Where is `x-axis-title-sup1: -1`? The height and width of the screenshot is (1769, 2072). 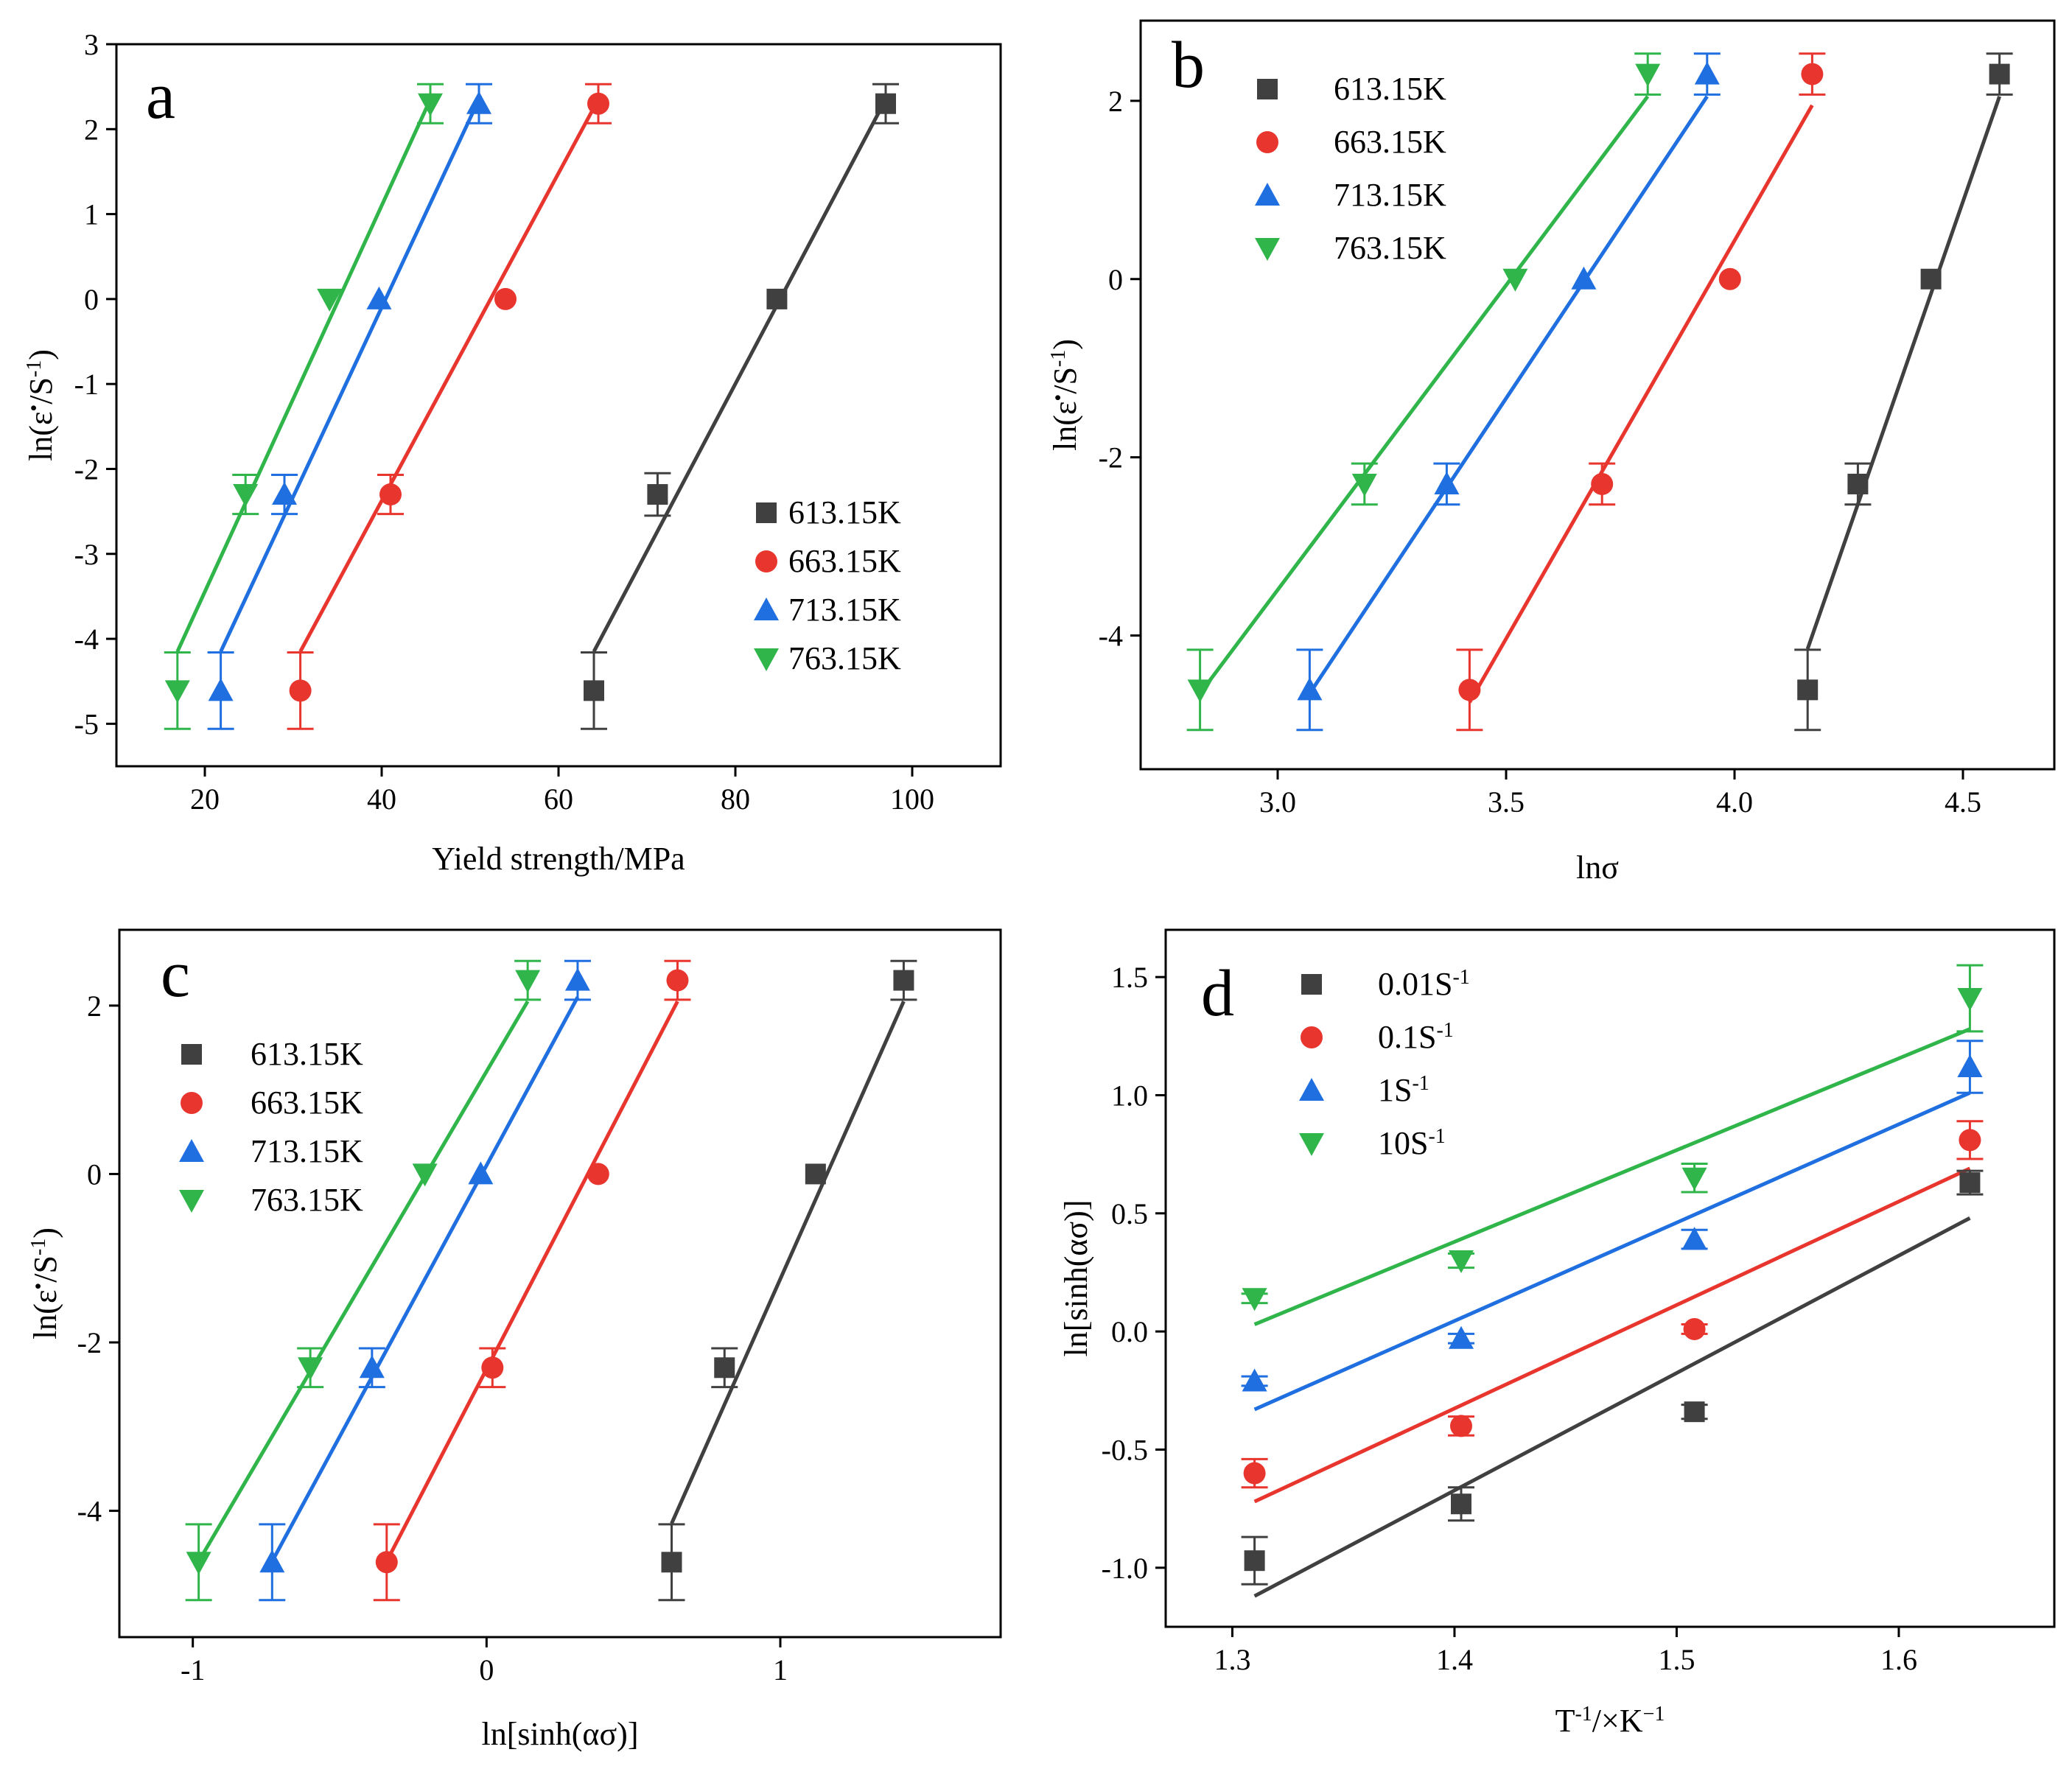
x-axis-title-sup1: -1 is located at coordinates (1583, 1714).